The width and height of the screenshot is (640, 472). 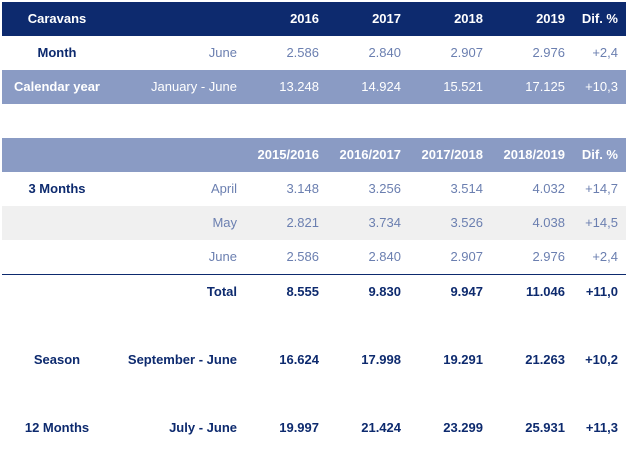 I want to click on row-period: July - June, so click(x=203, y=427).